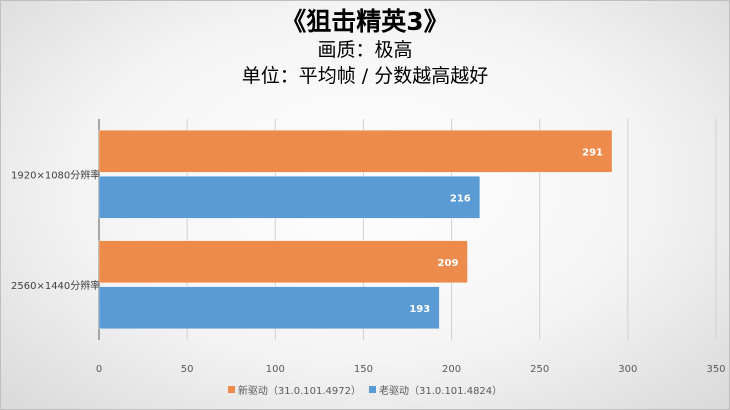  Describe the element at coordinates (55, 174) in the screenshot. I see `category-label-0: 1920×1080分辨率` at that location.